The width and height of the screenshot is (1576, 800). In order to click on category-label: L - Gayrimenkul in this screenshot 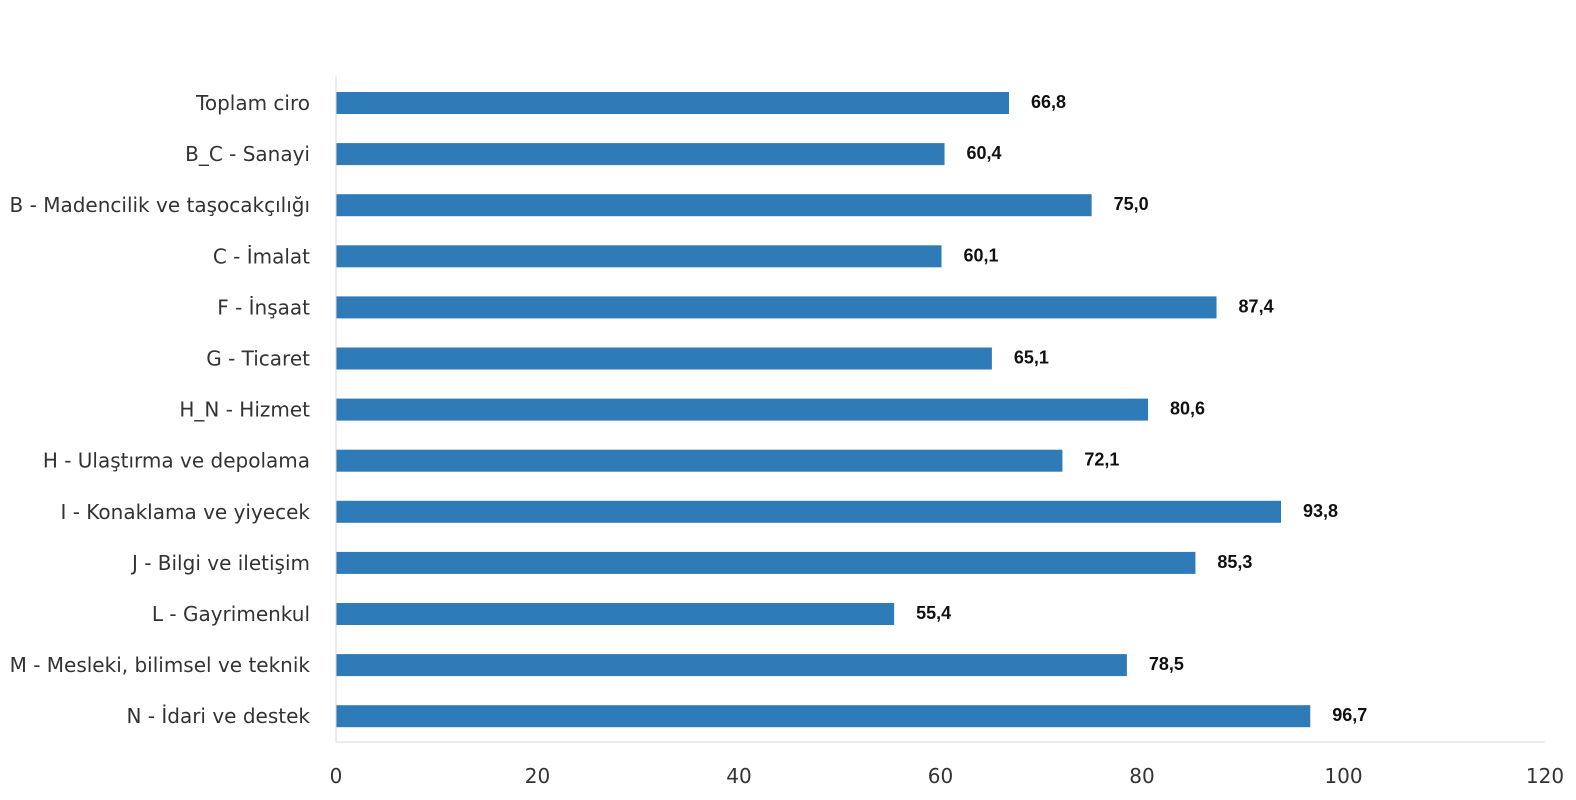, I will do `click(231, 614)`.